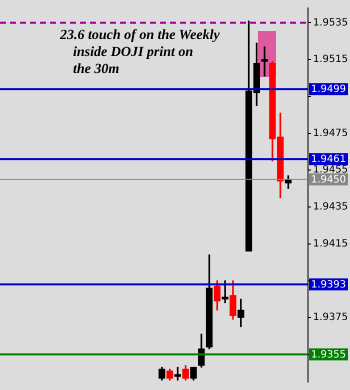 This screenshot has height=390, width=350. What do you see at coordinates (330, 170) in the screenshot?
I see `y-tick-label: 1.9455` at bounding box center [330, 170].